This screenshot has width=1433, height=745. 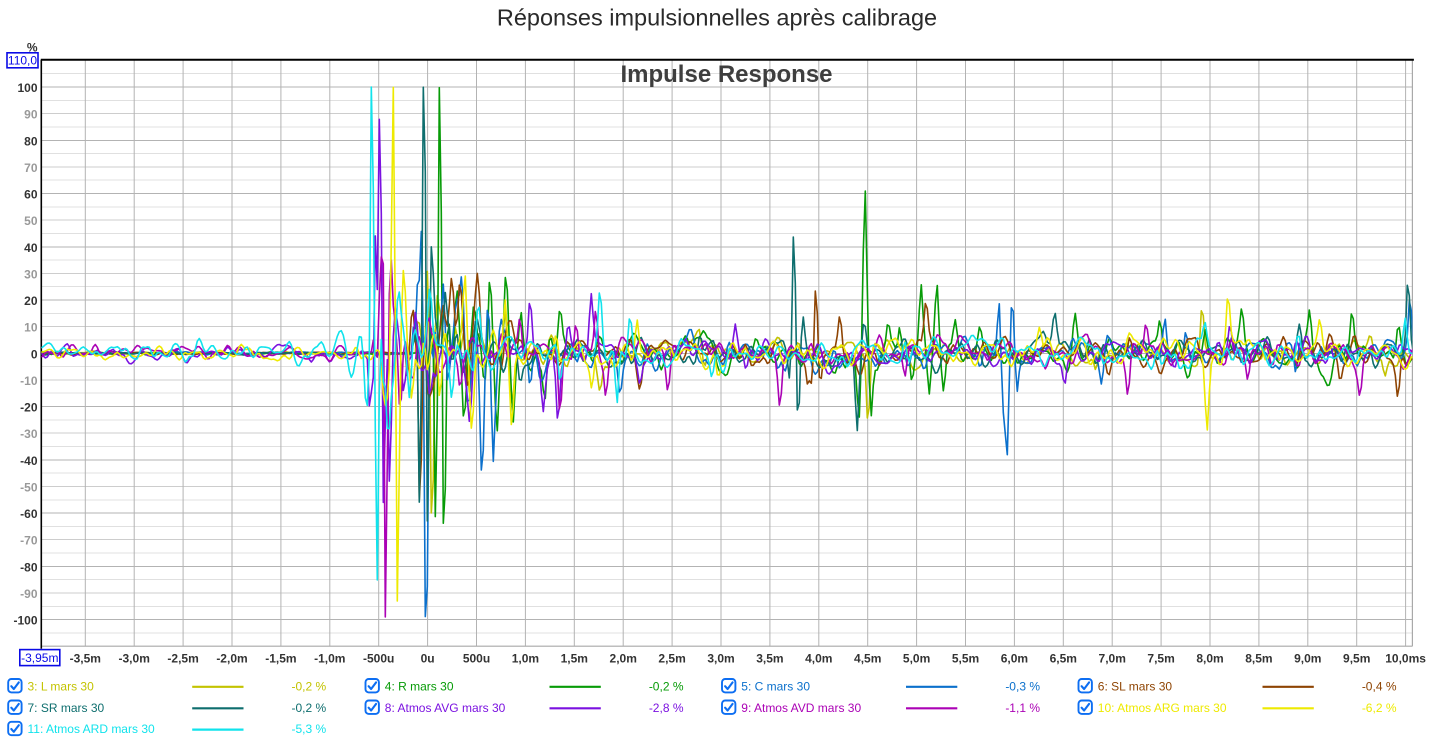 What do you see at coordinates (726, 74) in the screenshot?
I see `svg-text: Impulse Response` at bounding box center [726, 74].